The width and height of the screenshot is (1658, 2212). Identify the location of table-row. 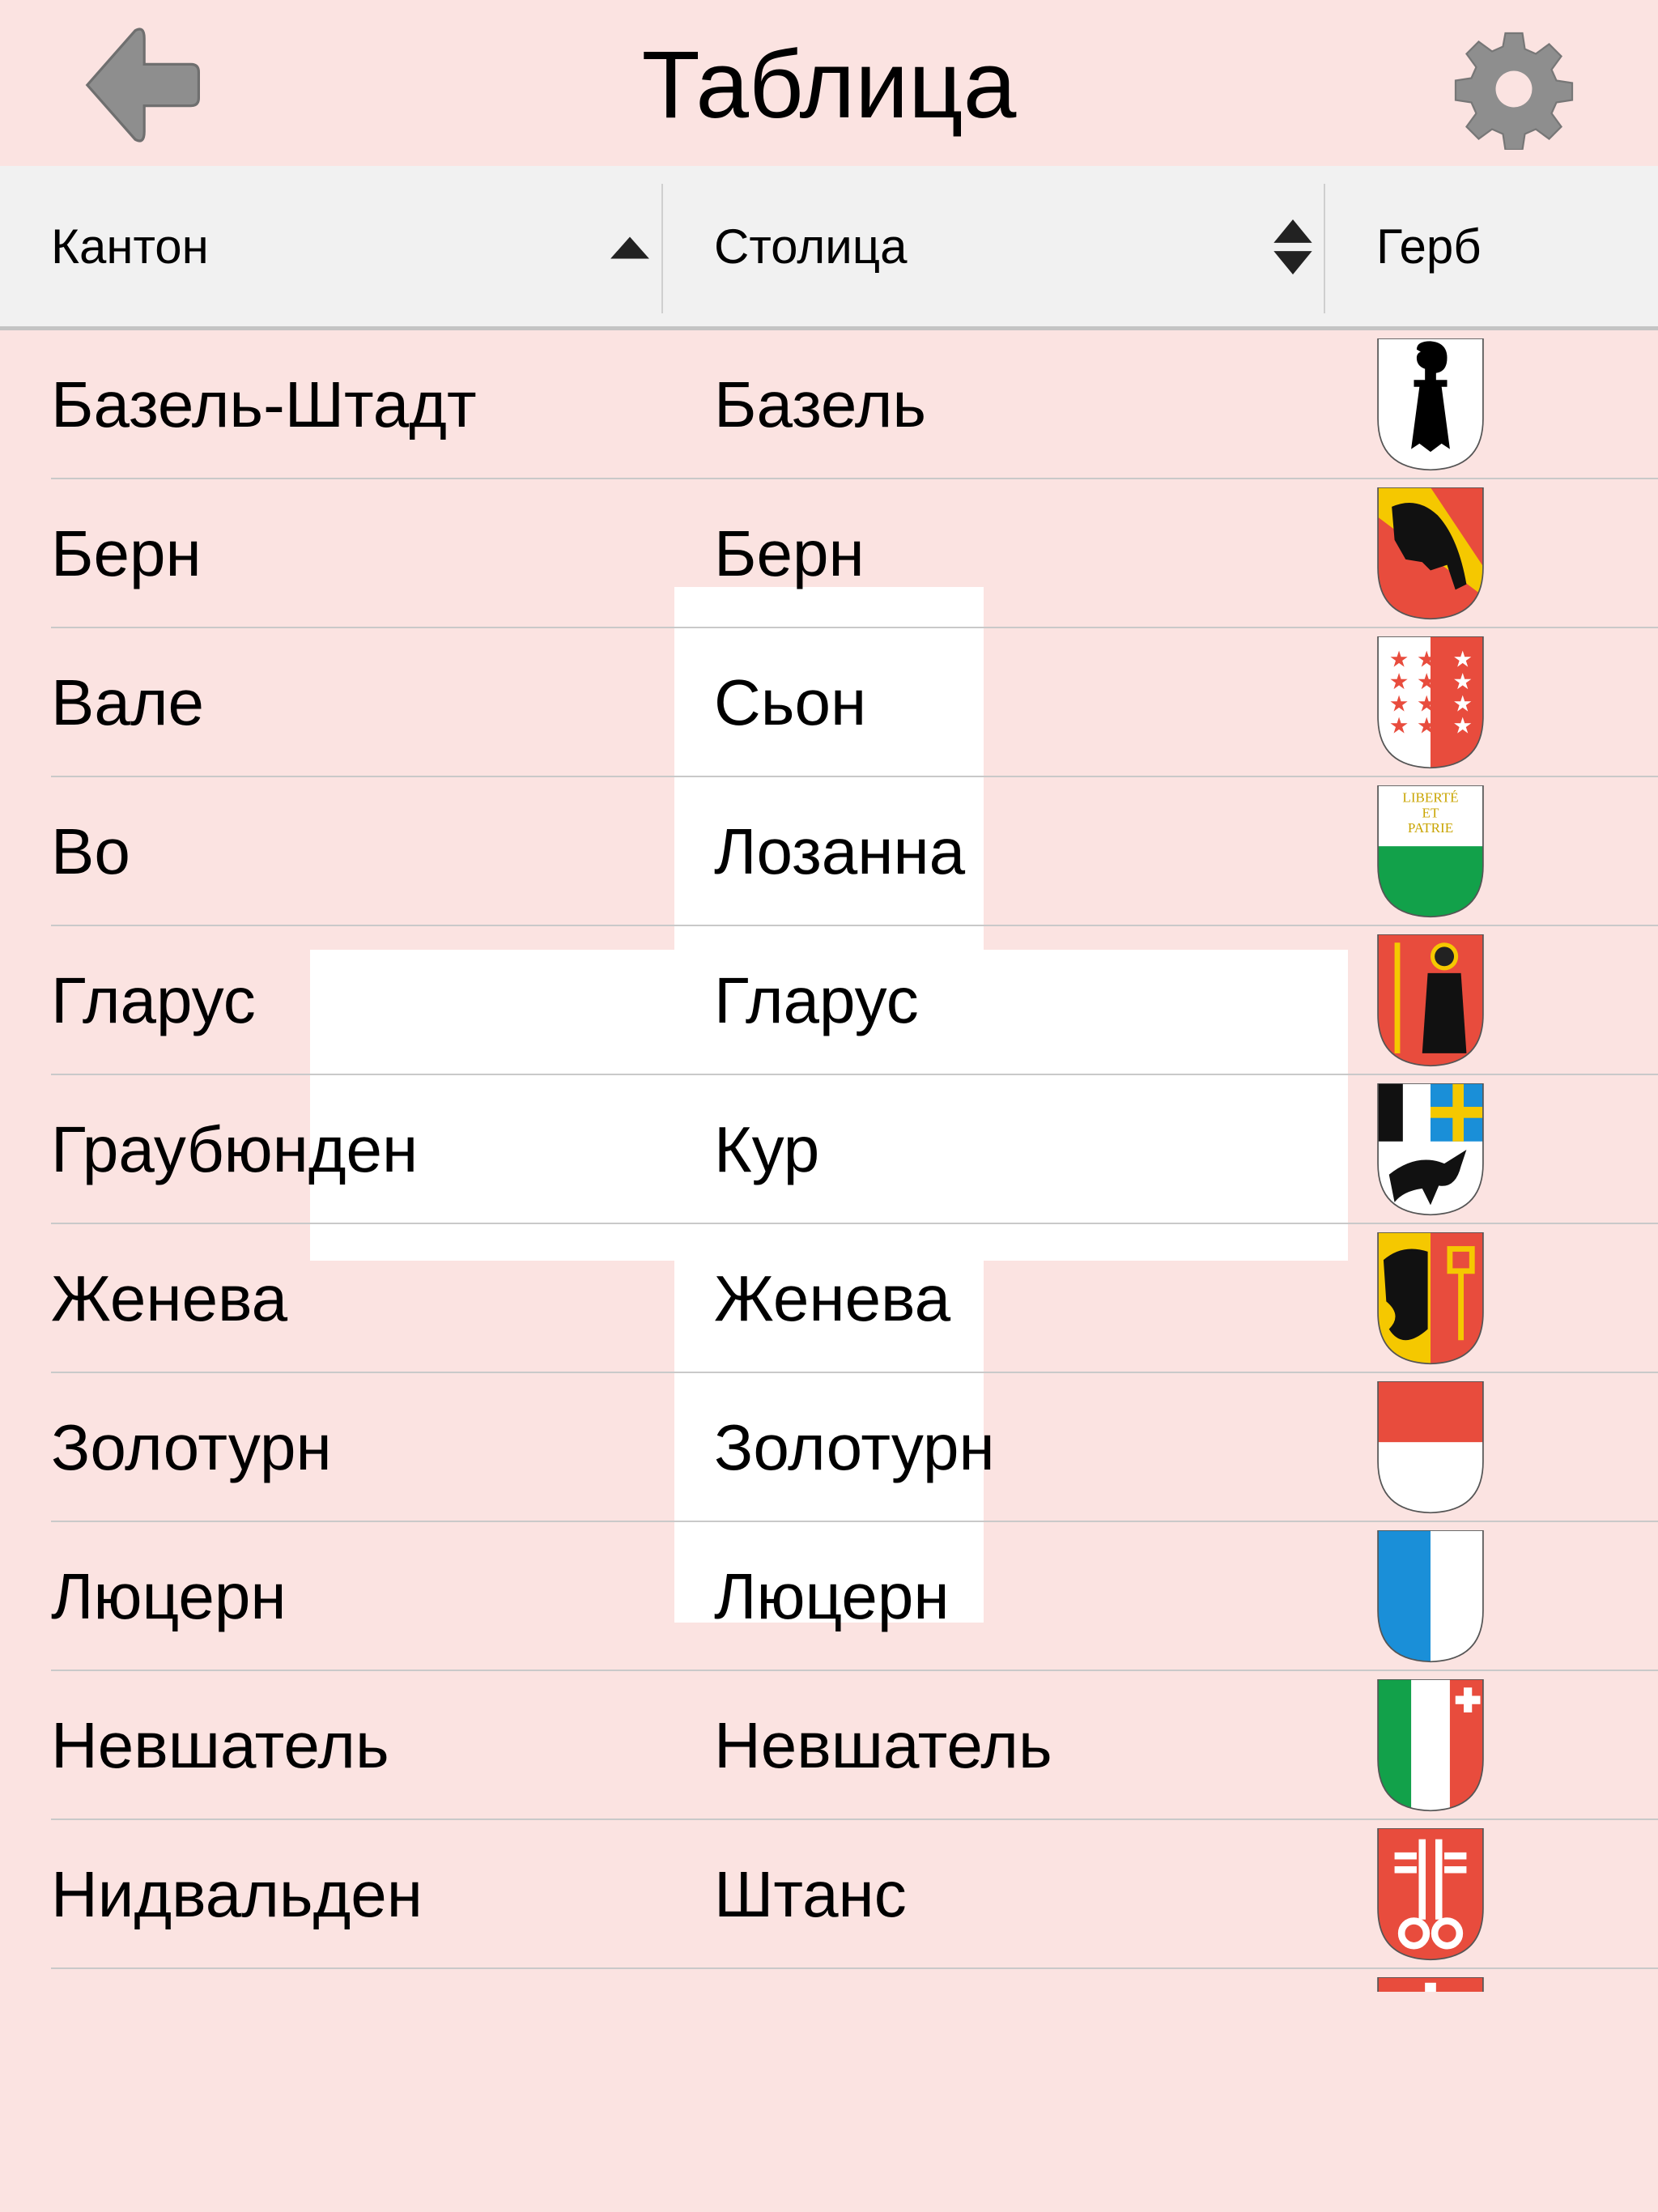
(829, 1981).